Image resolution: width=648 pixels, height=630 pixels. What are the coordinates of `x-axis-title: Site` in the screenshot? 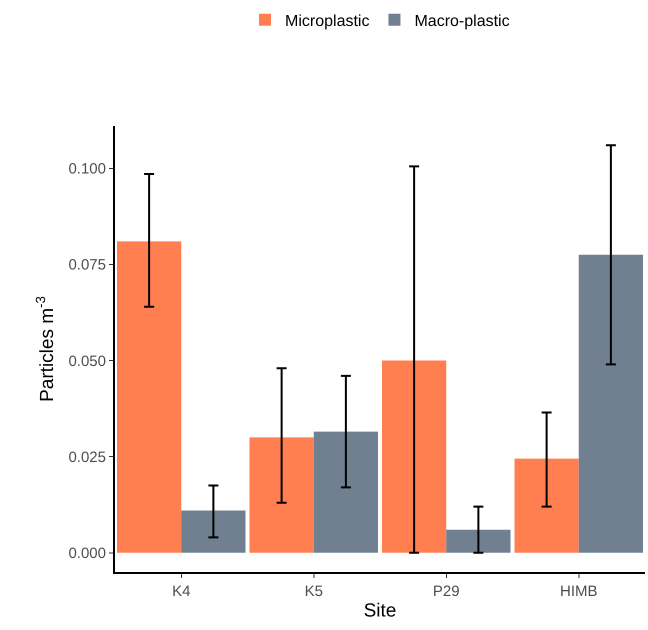 It's located at (380, 611).